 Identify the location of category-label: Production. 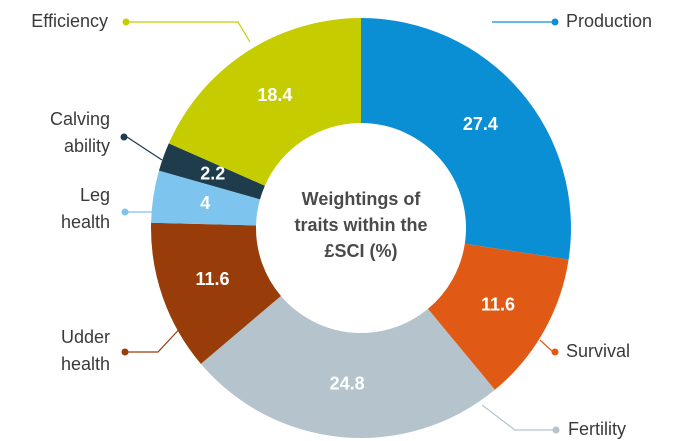
(609, 21).